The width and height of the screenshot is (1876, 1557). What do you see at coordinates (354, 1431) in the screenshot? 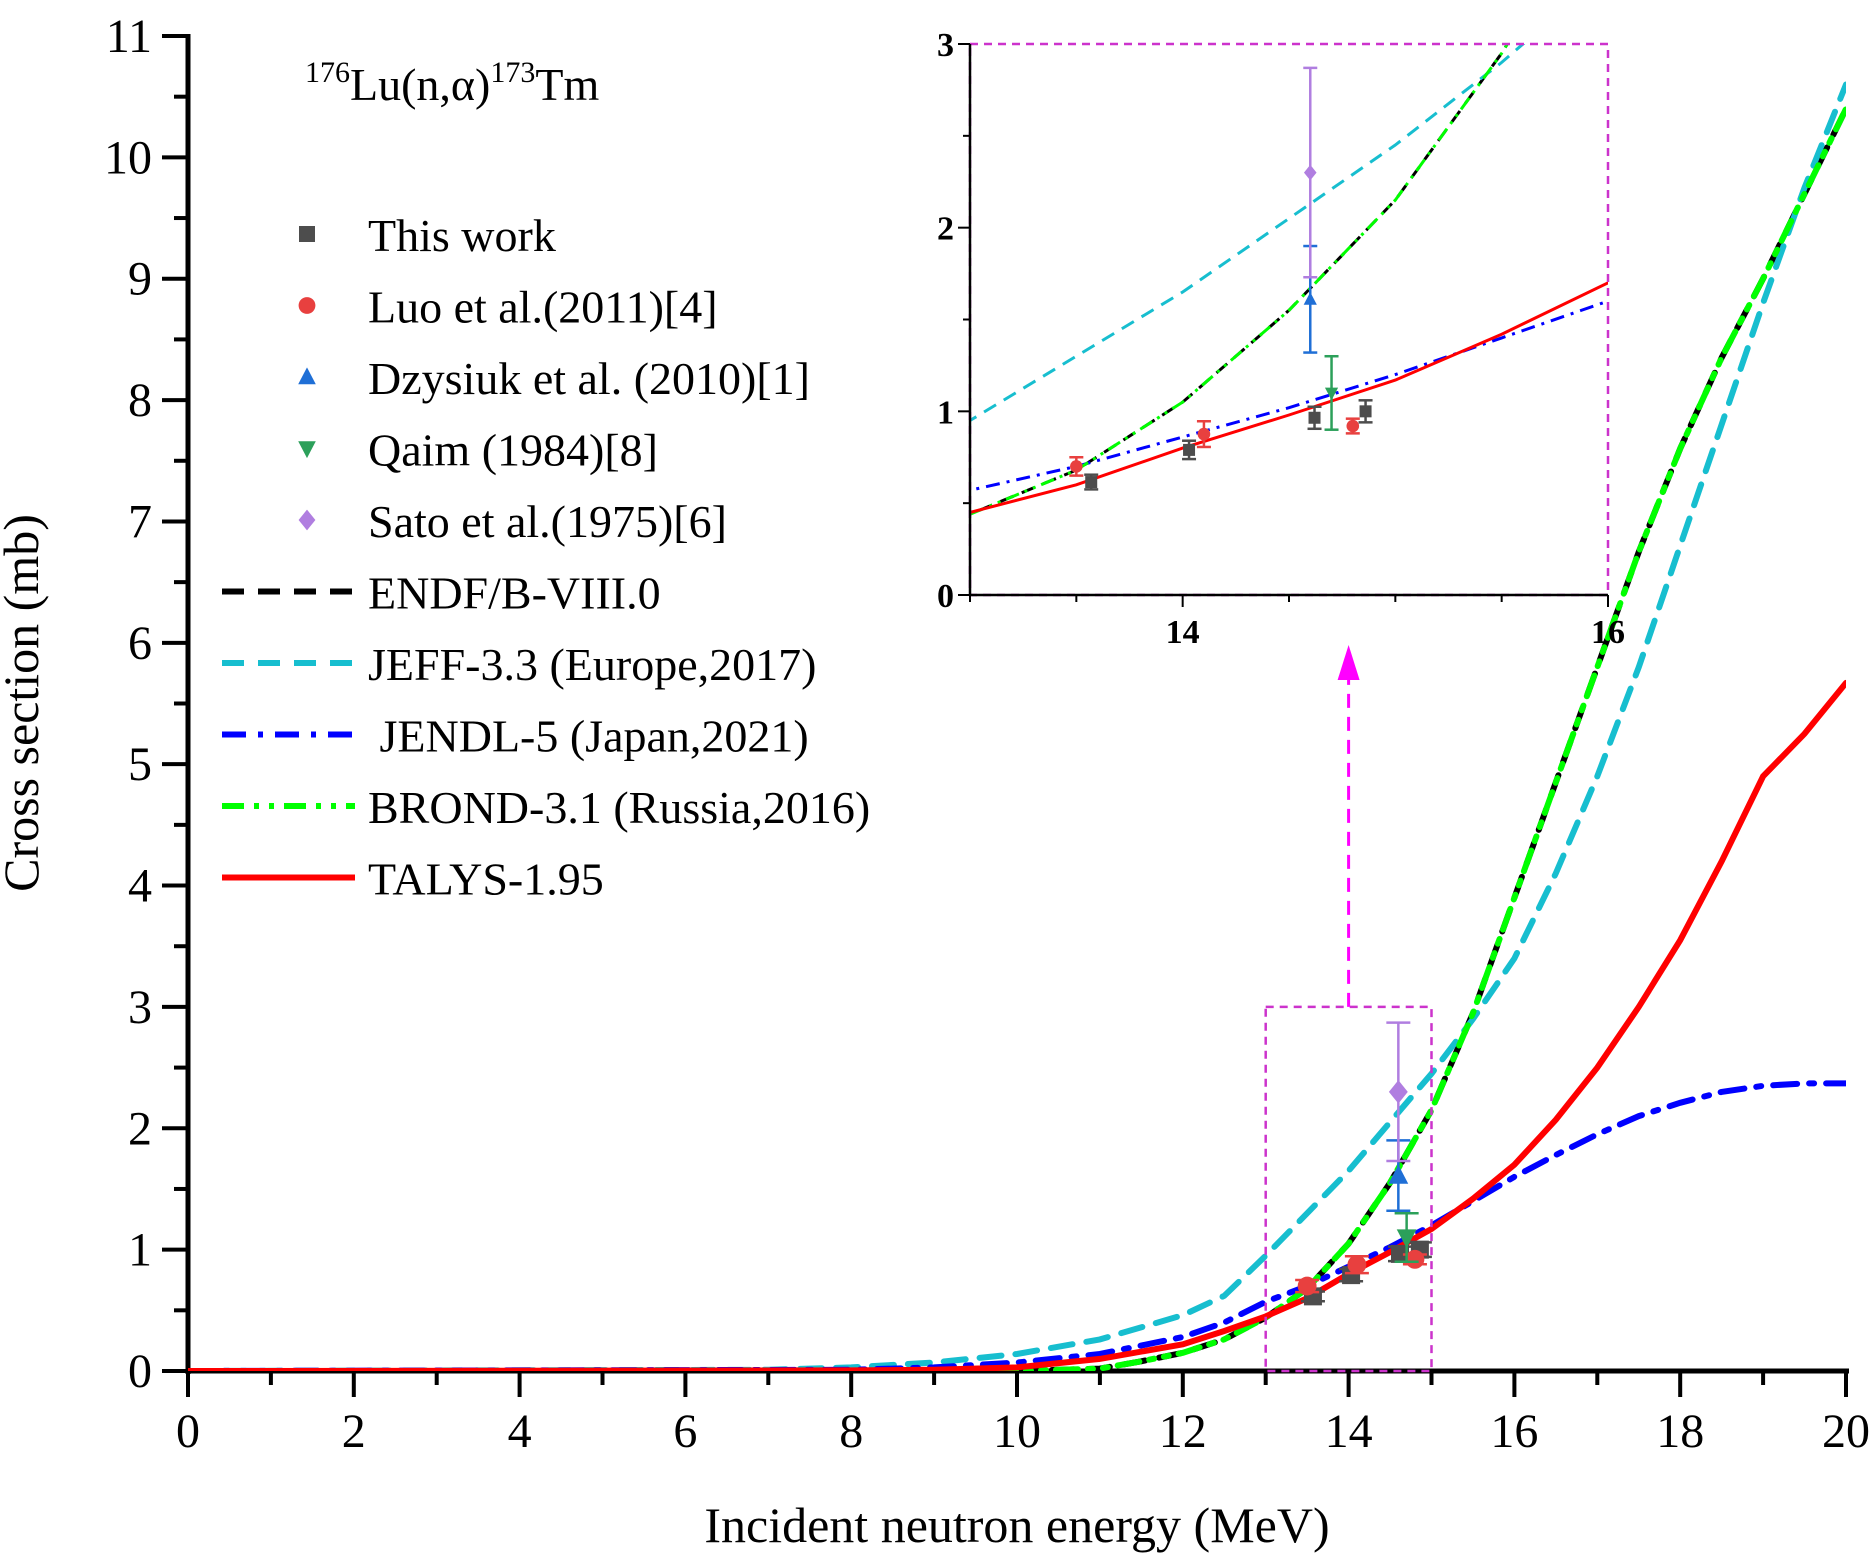
I see `x-tick-label: 2` at bounding box center [354, 1431].